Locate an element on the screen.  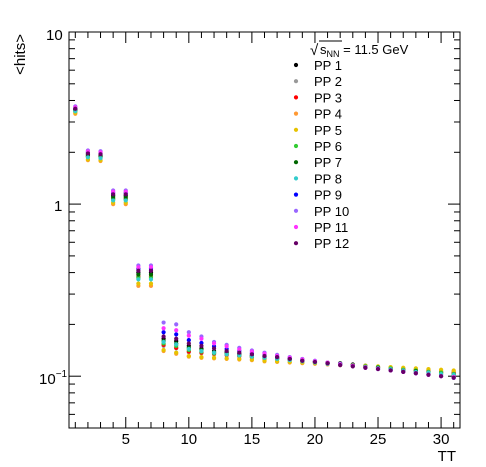
legend-label: PP 8 is located at coordinates (328, 178).